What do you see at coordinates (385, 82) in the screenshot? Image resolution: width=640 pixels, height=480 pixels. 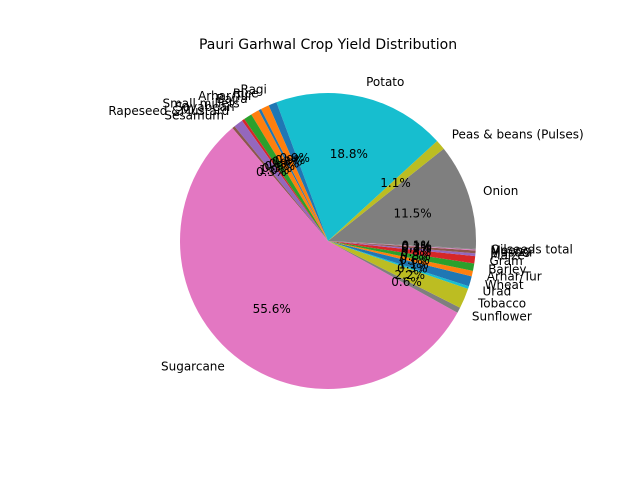 I see `slice-label-20: Potato` at bounding box center [385, 82].